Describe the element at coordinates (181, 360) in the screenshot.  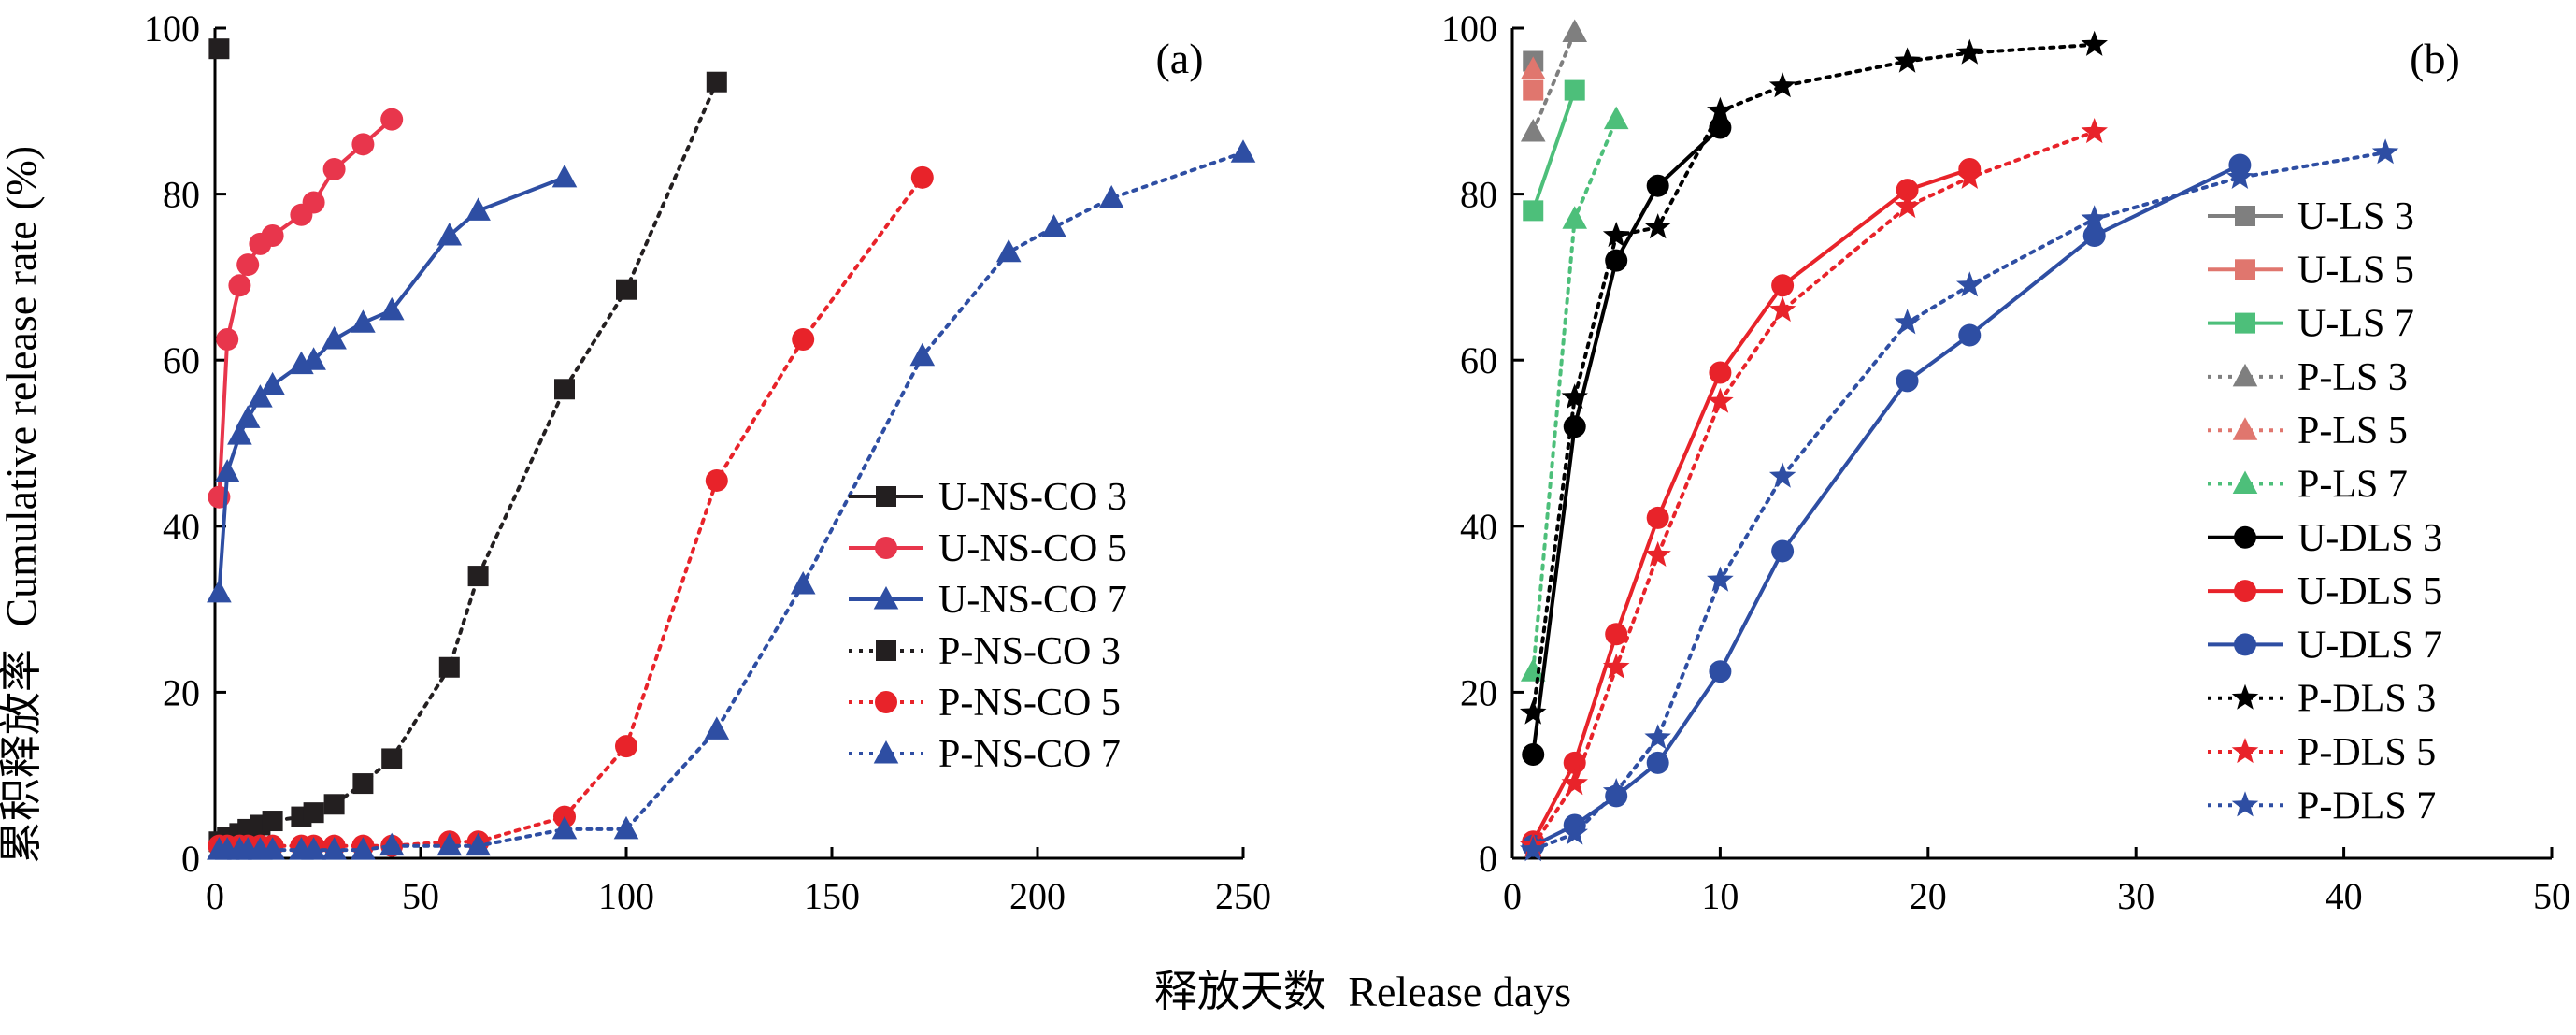
I see `panel-a-y-tick-label: 60` at that location.